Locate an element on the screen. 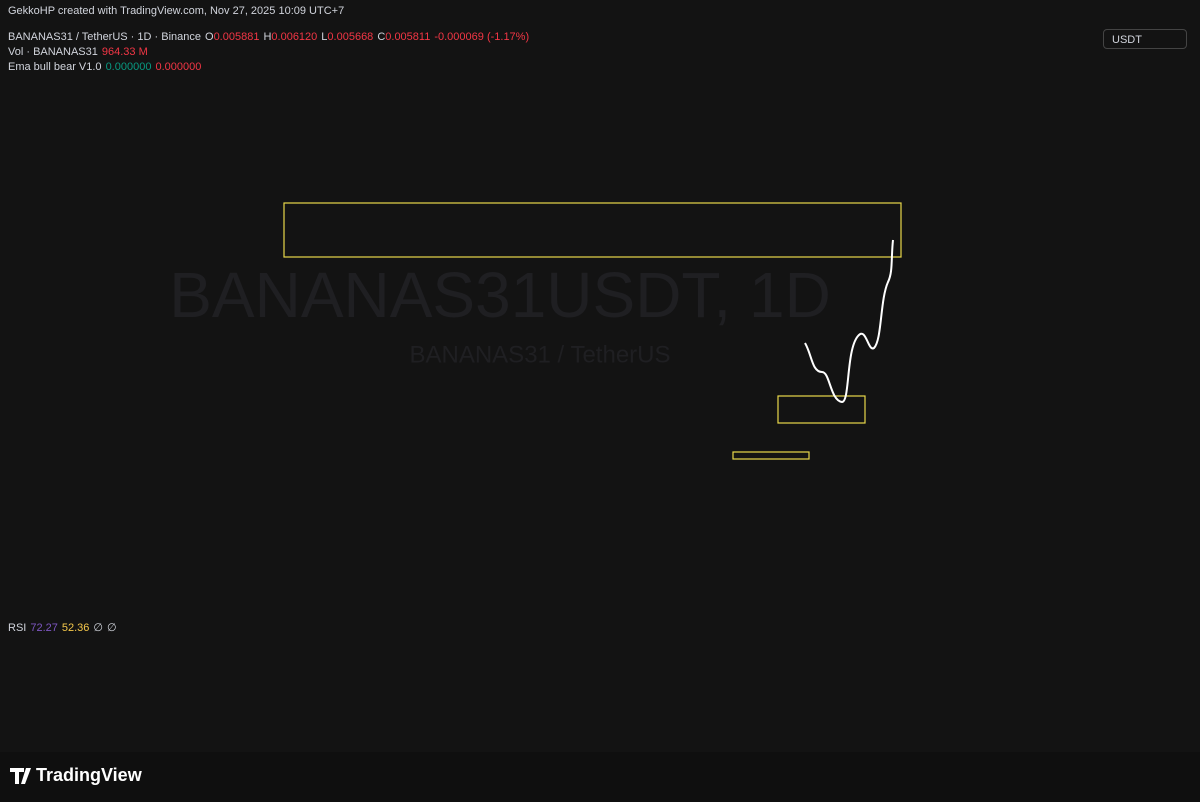  volume-name: Vol · BANANAS31 is located at coordinates (53, 52).